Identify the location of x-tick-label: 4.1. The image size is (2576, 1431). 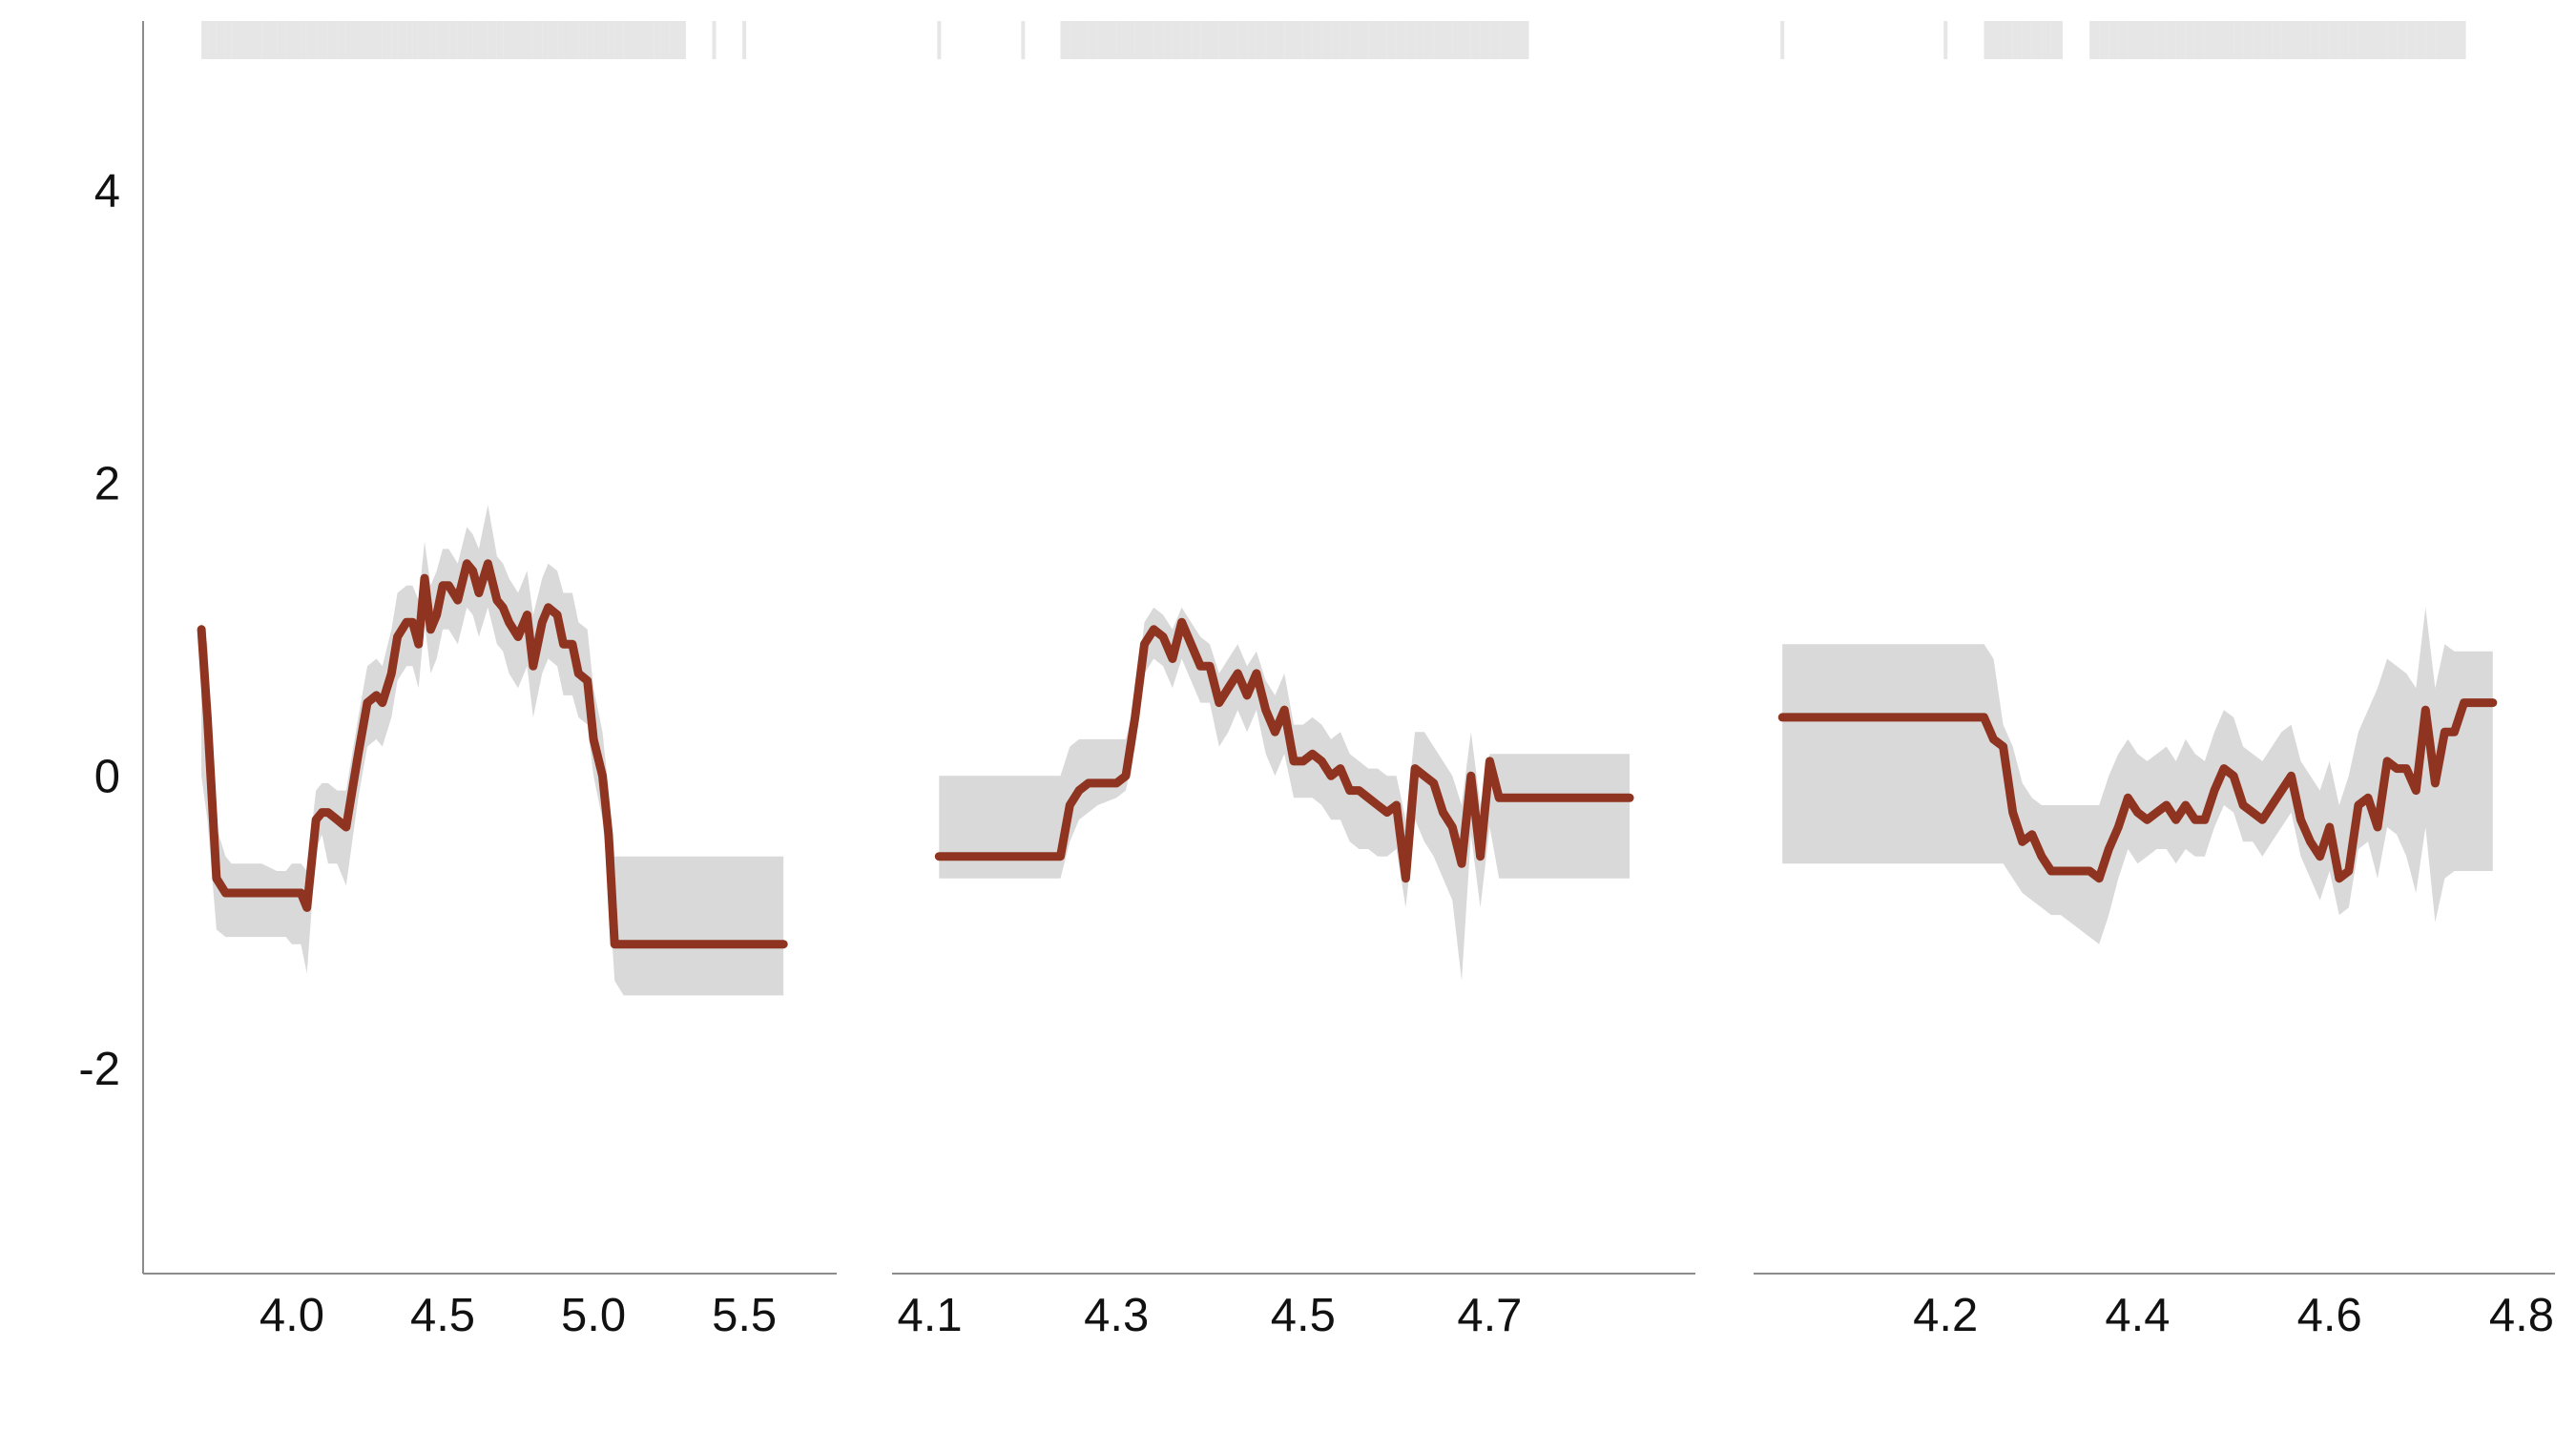
(929, 1315).